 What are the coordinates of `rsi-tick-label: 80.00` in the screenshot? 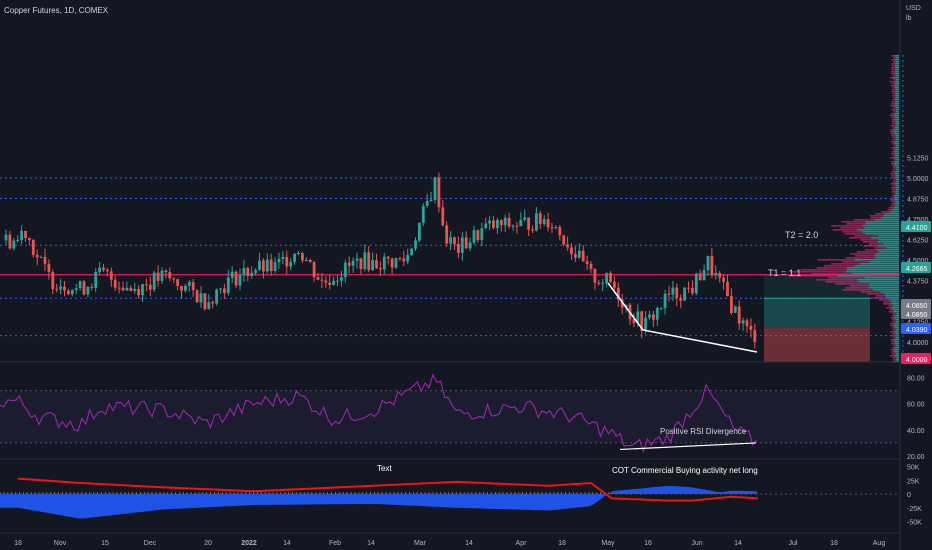 It's located at (916, 379).